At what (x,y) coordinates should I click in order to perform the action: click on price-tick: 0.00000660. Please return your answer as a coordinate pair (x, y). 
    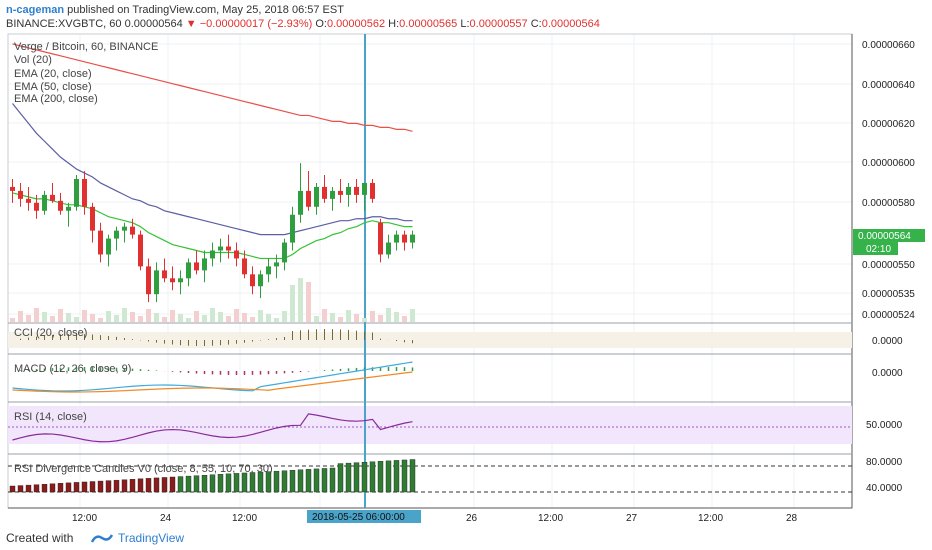
    Looking at the image, I should click on (888, 45).